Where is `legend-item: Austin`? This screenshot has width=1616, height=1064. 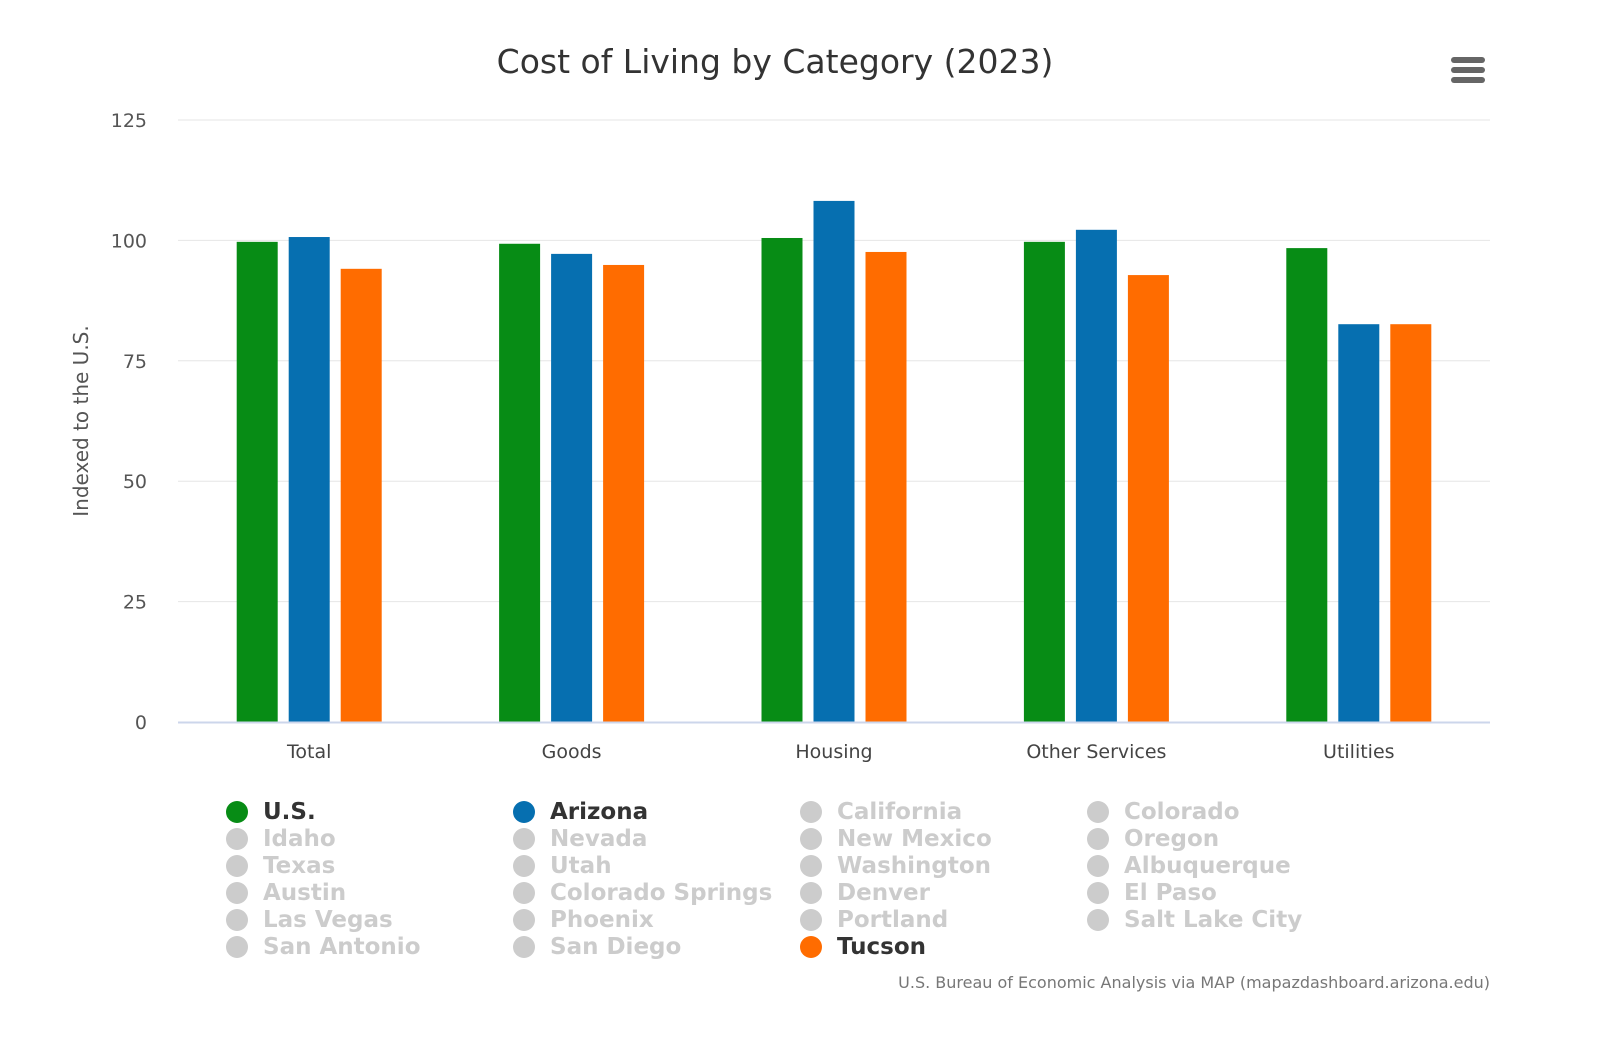
legend-item: Austin is located at coordinates (369, 892).